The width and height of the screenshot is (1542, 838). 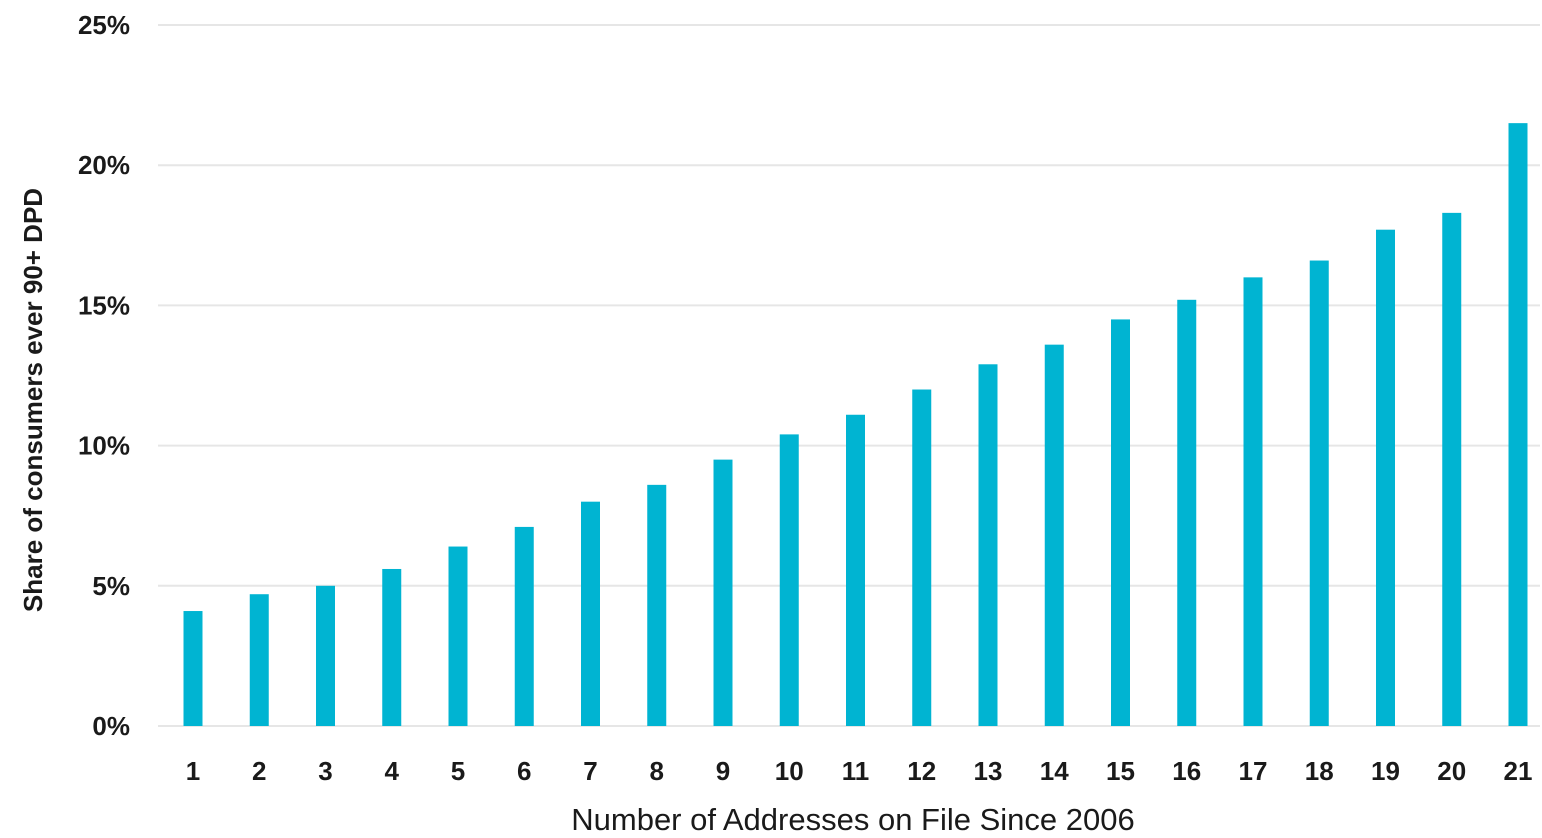 What do you see at coordinates (590, 771) in the screenshot?
I see `x-tick-label: 7` at bounding box center [590, 771].